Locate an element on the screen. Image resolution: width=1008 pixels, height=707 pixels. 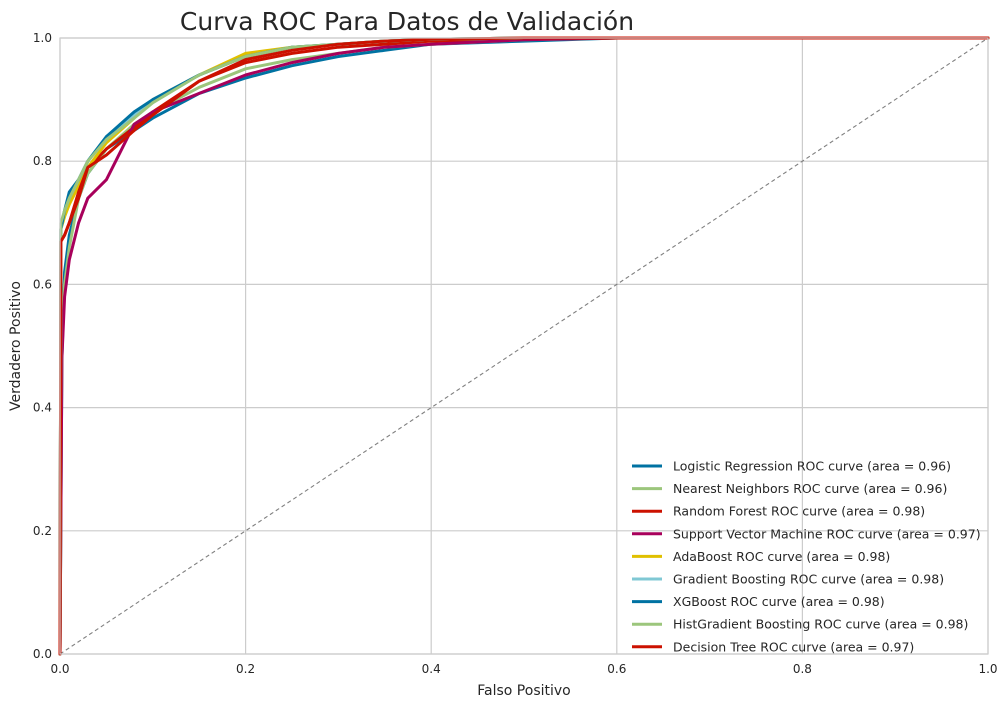
y-tick-label: 0.2 is located at coordinates (42, 531).